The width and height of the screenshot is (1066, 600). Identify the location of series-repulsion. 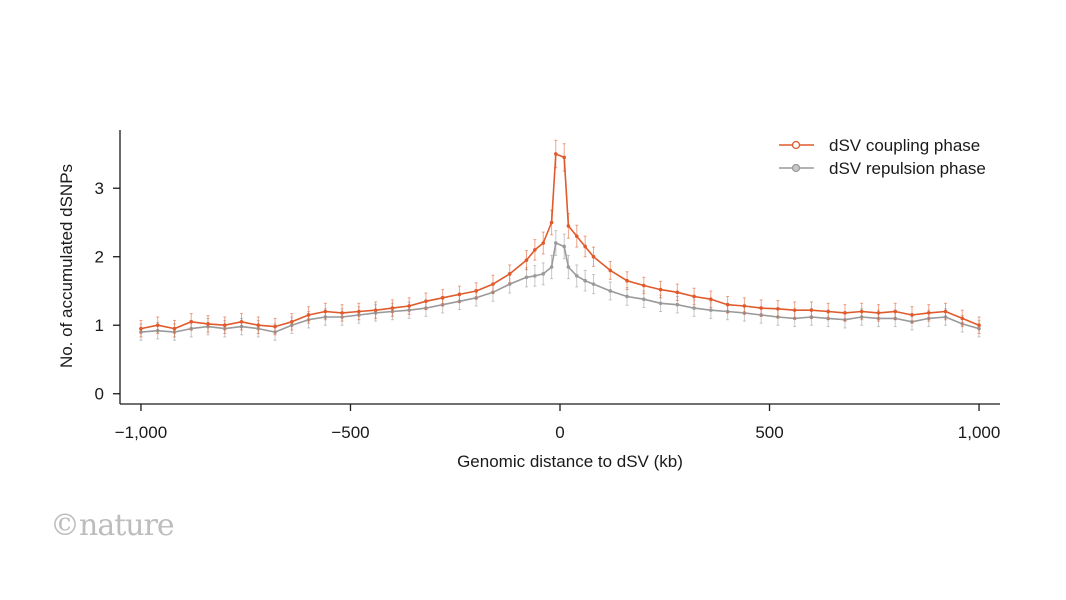
(560, 285).